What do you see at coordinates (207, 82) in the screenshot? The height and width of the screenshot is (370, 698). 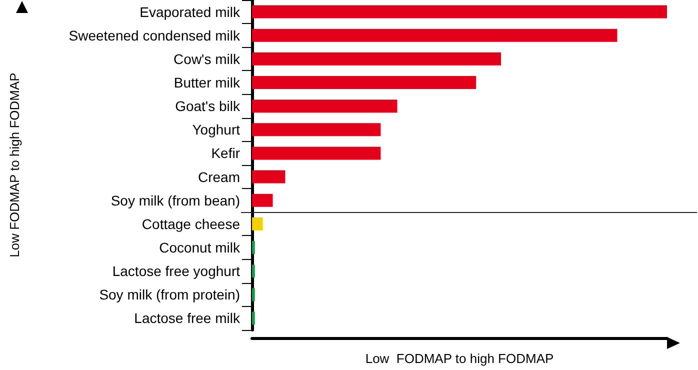 I see `y-tick-label: Butter milk` at bounding box center [207, 82].